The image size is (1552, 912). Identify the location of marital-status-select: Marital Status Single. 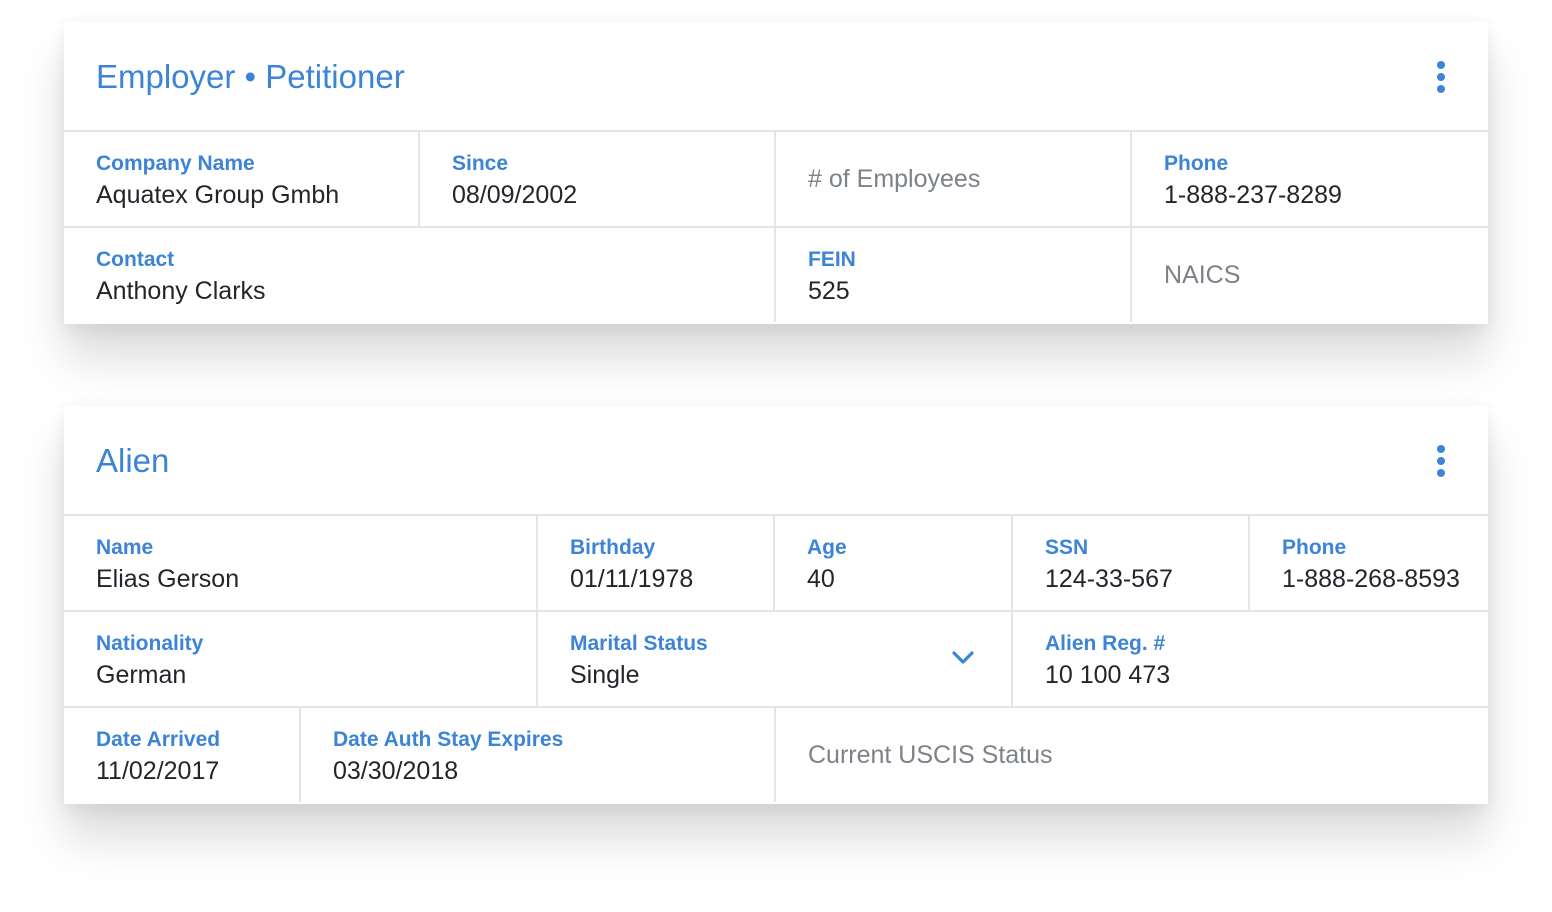
(775, 659).